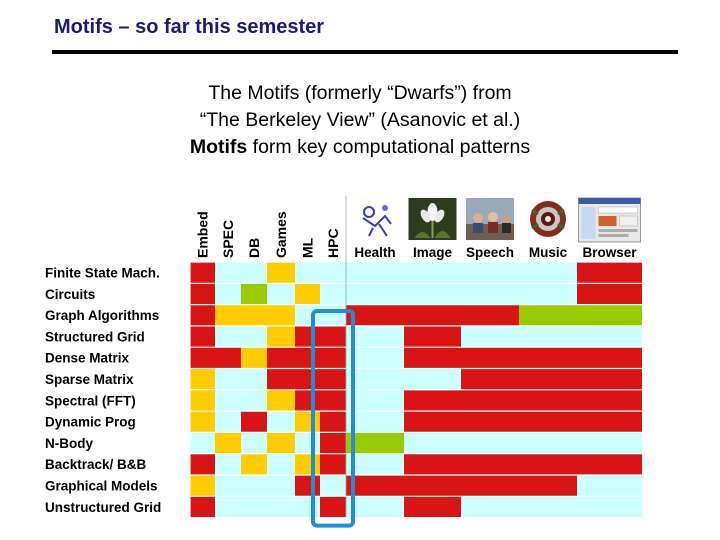 The height and width of the screenshot is (540, 720). I want to click on column-label-embed: Embed, so click(203, 234).